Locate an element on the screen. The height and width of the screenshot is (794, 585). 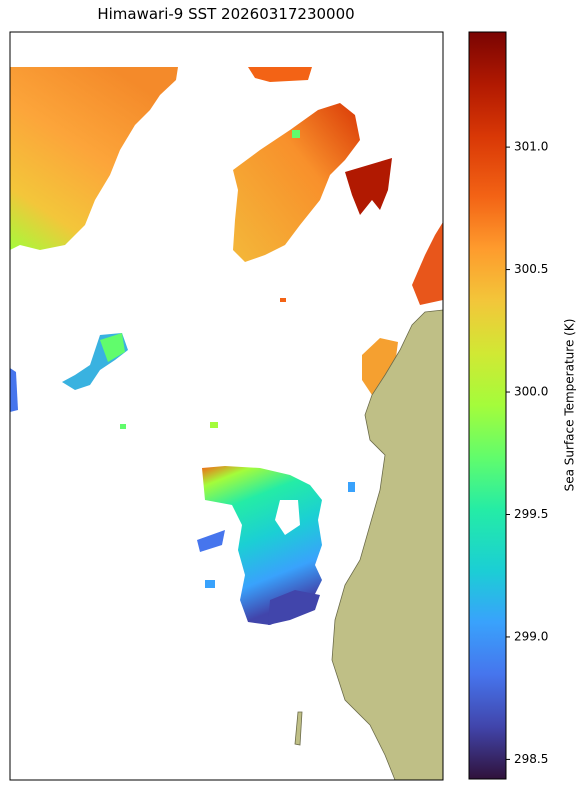
colorbar-tick-label: 298.5 is located at coordinates (531, 759).